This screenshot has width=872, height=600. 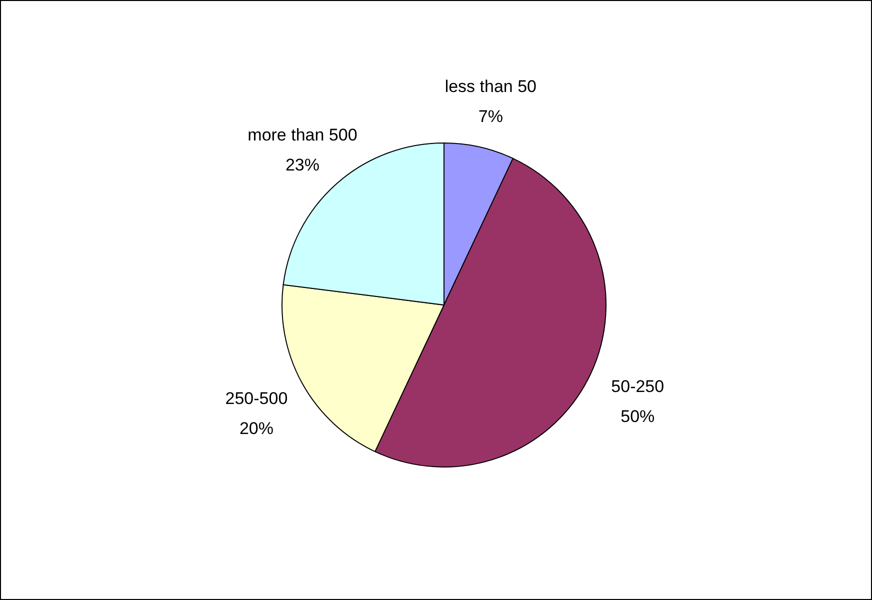 What do you see at coordinates (303, 134) in the screenshot?
I see `slice-label: more than 500` at bounding box center [303, 134].